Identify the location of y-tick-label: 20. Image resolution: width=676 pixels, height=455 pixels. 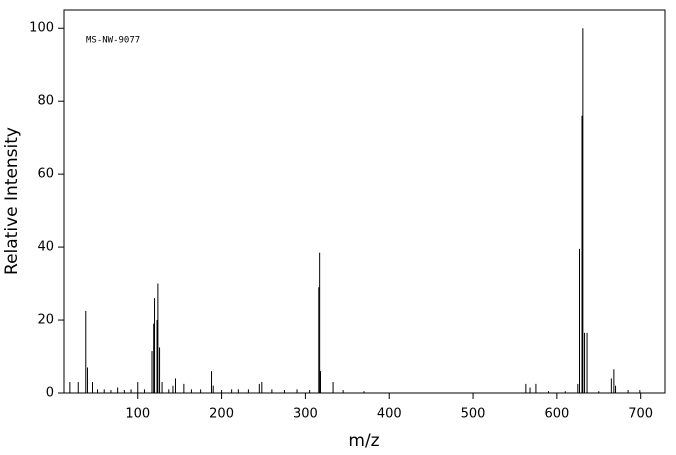
(45, 320).